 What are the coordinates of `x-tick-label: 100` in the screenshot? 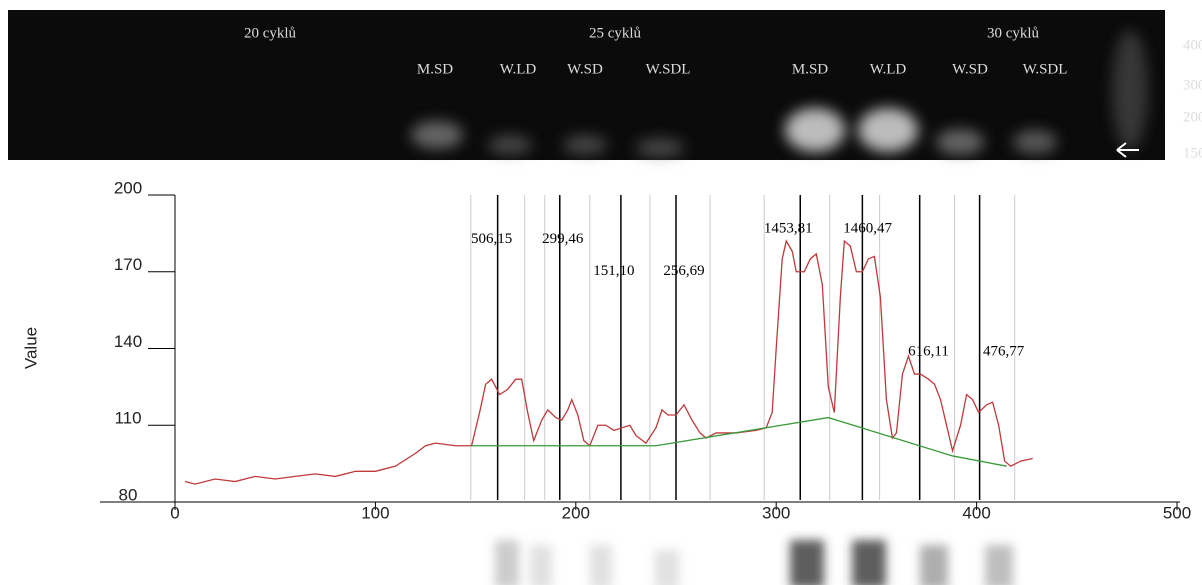 It's located at (375, 512).